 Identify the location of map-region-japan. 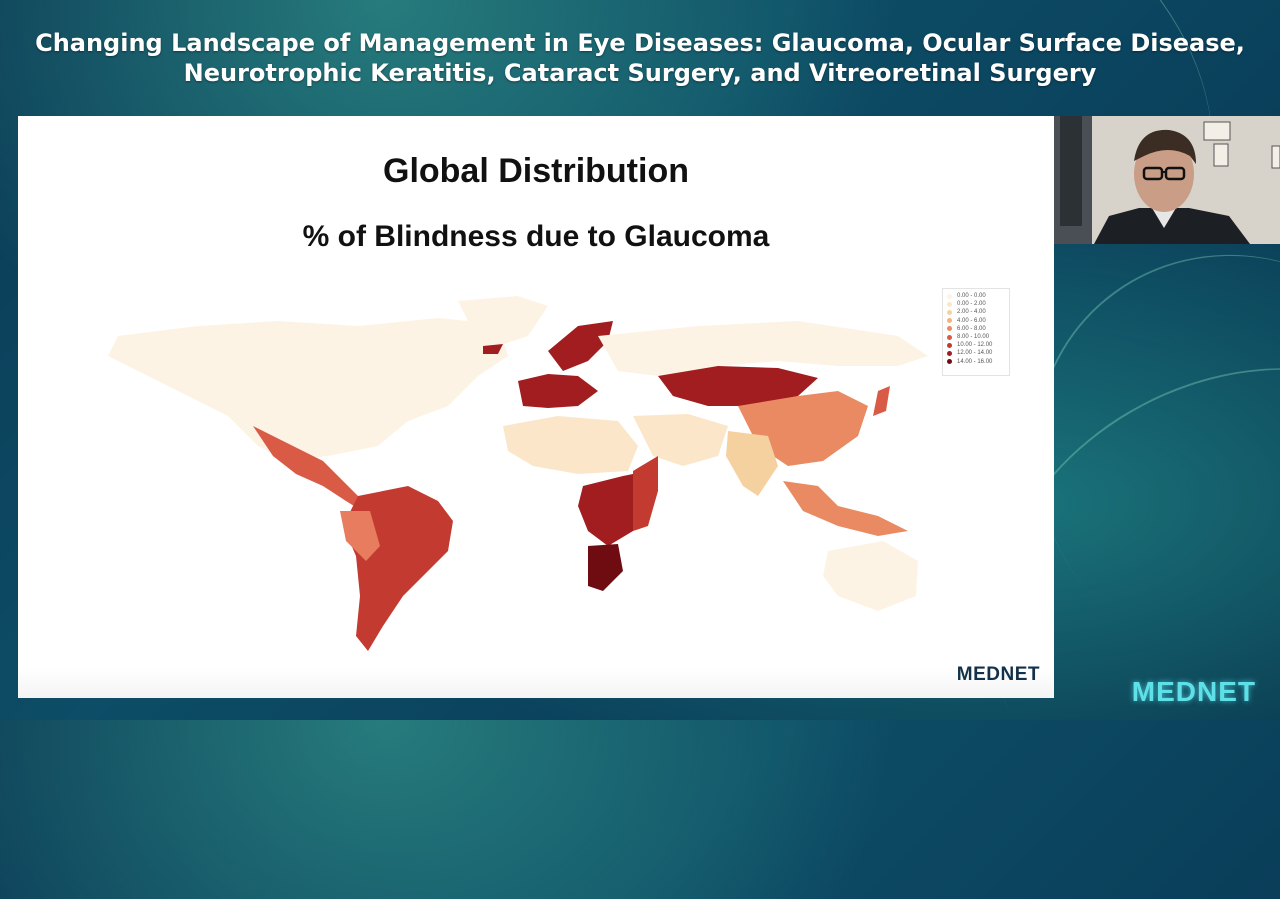
(881, 401).